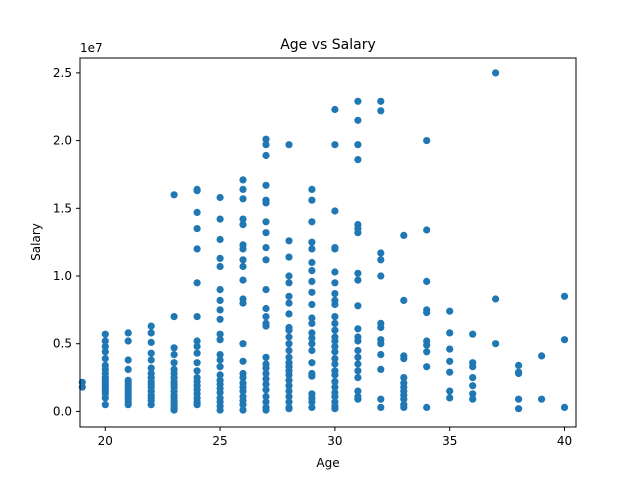 This screenshot has width=640, height=480. What do you see at coordinates (334, 441) in the screenshot?
I see `x-tick-label: 30` at bounding box center [334, 441].